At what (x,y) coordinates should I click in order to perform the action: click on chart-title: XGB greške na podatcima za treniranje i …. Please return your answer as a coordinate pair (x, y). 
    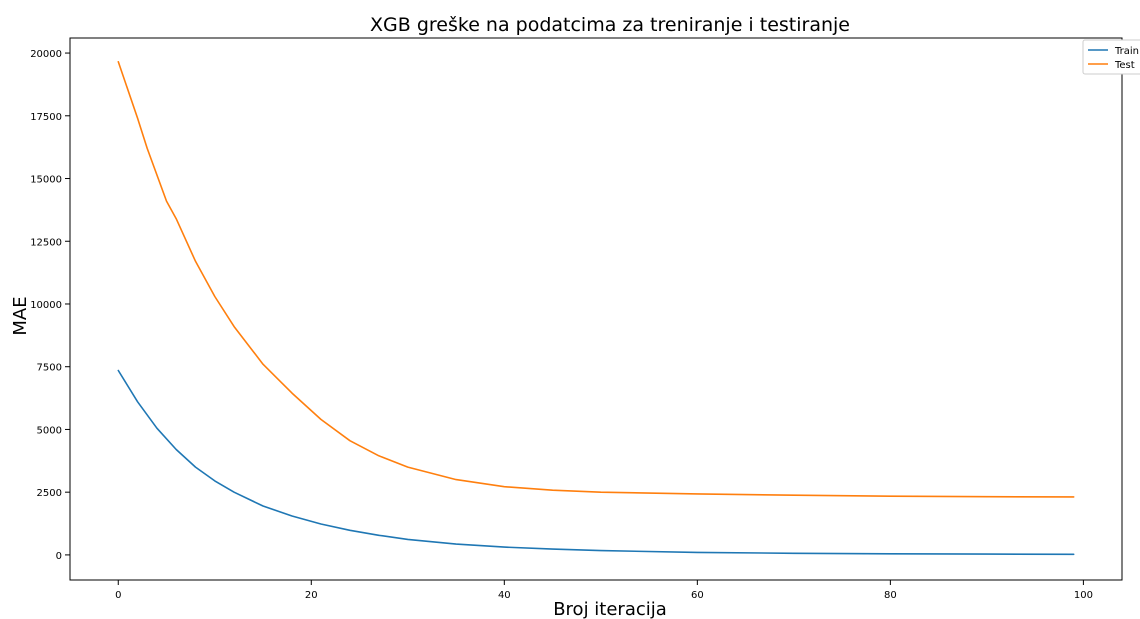
    Looking at the image, I should click on (610, 25).